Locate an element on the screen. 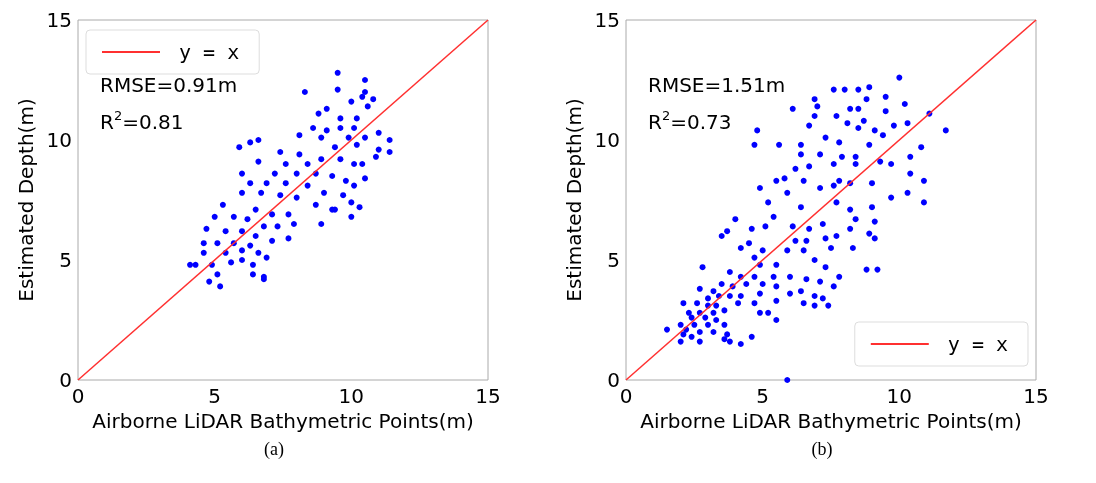 Image resolution: width=1096 pixels, height=483 pixels. annotation: RMSE=1.51m is located at coordinates (717, 85).